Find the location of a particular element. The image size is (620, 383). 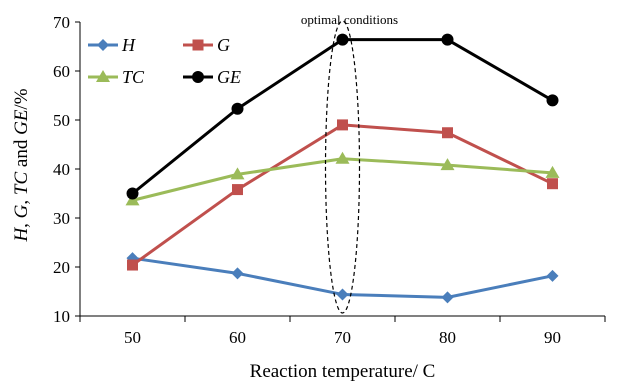

legend-marker-h is located at coordinates (103, 45).